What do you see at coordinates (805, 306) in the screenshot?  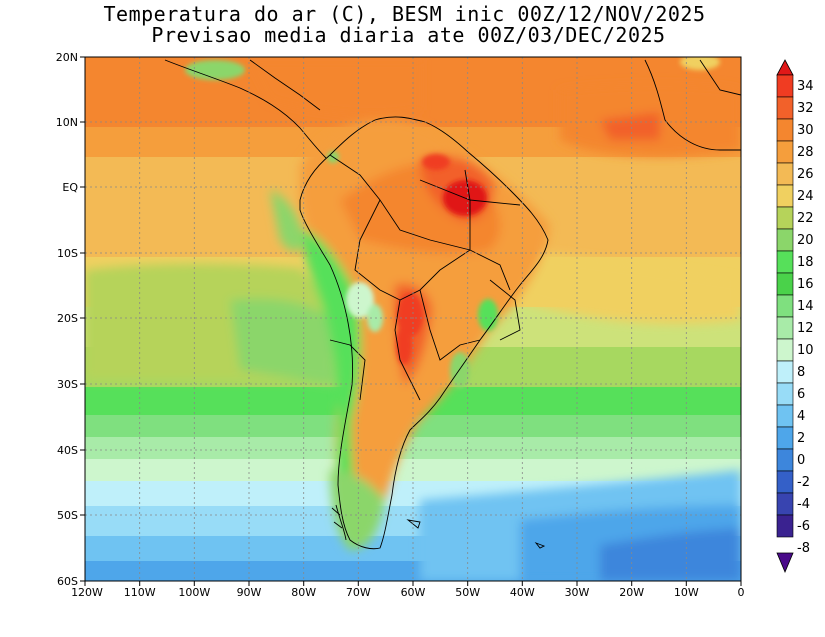 I see `colorbar-label: 14` at bounding box center [805, 306].